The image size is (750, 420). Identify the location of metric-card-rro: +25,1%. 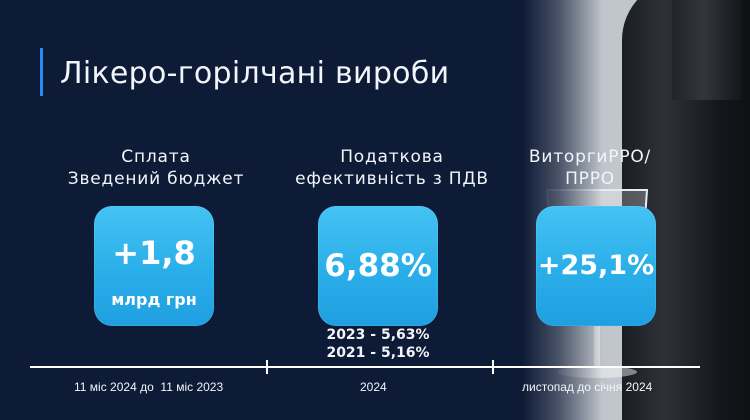
(596, 266).